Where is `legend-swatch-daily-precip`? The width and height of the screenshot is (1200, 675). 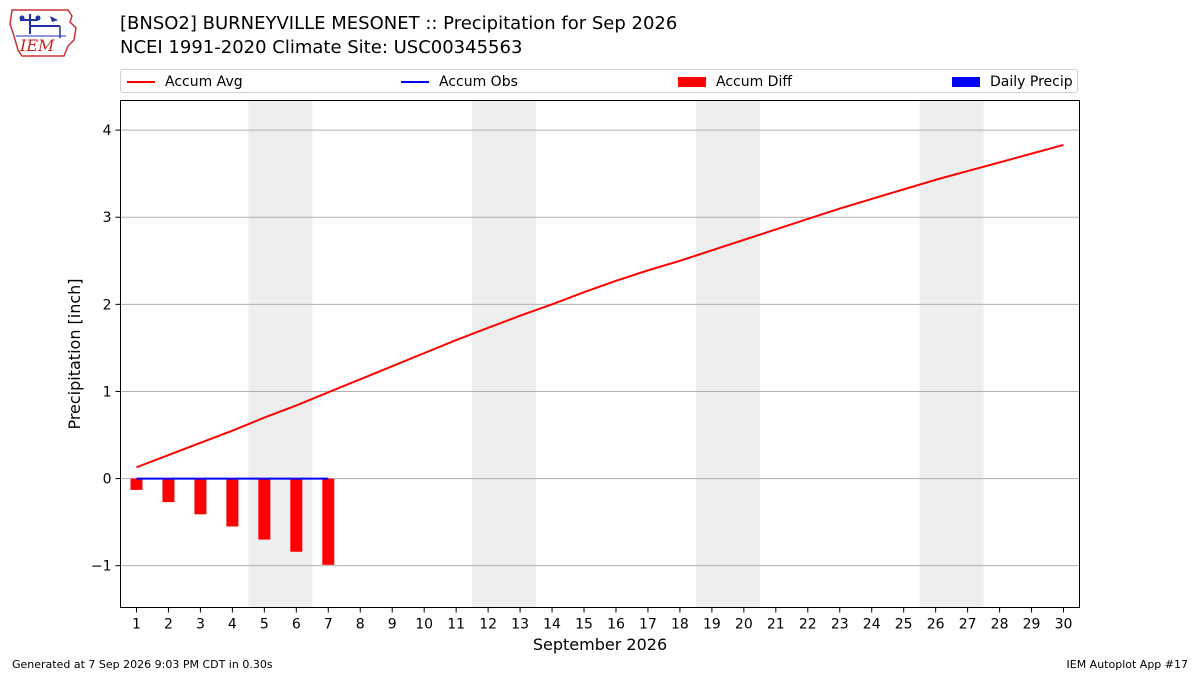 legend-swatch-daily-precip is located at coordinates (966, 82).